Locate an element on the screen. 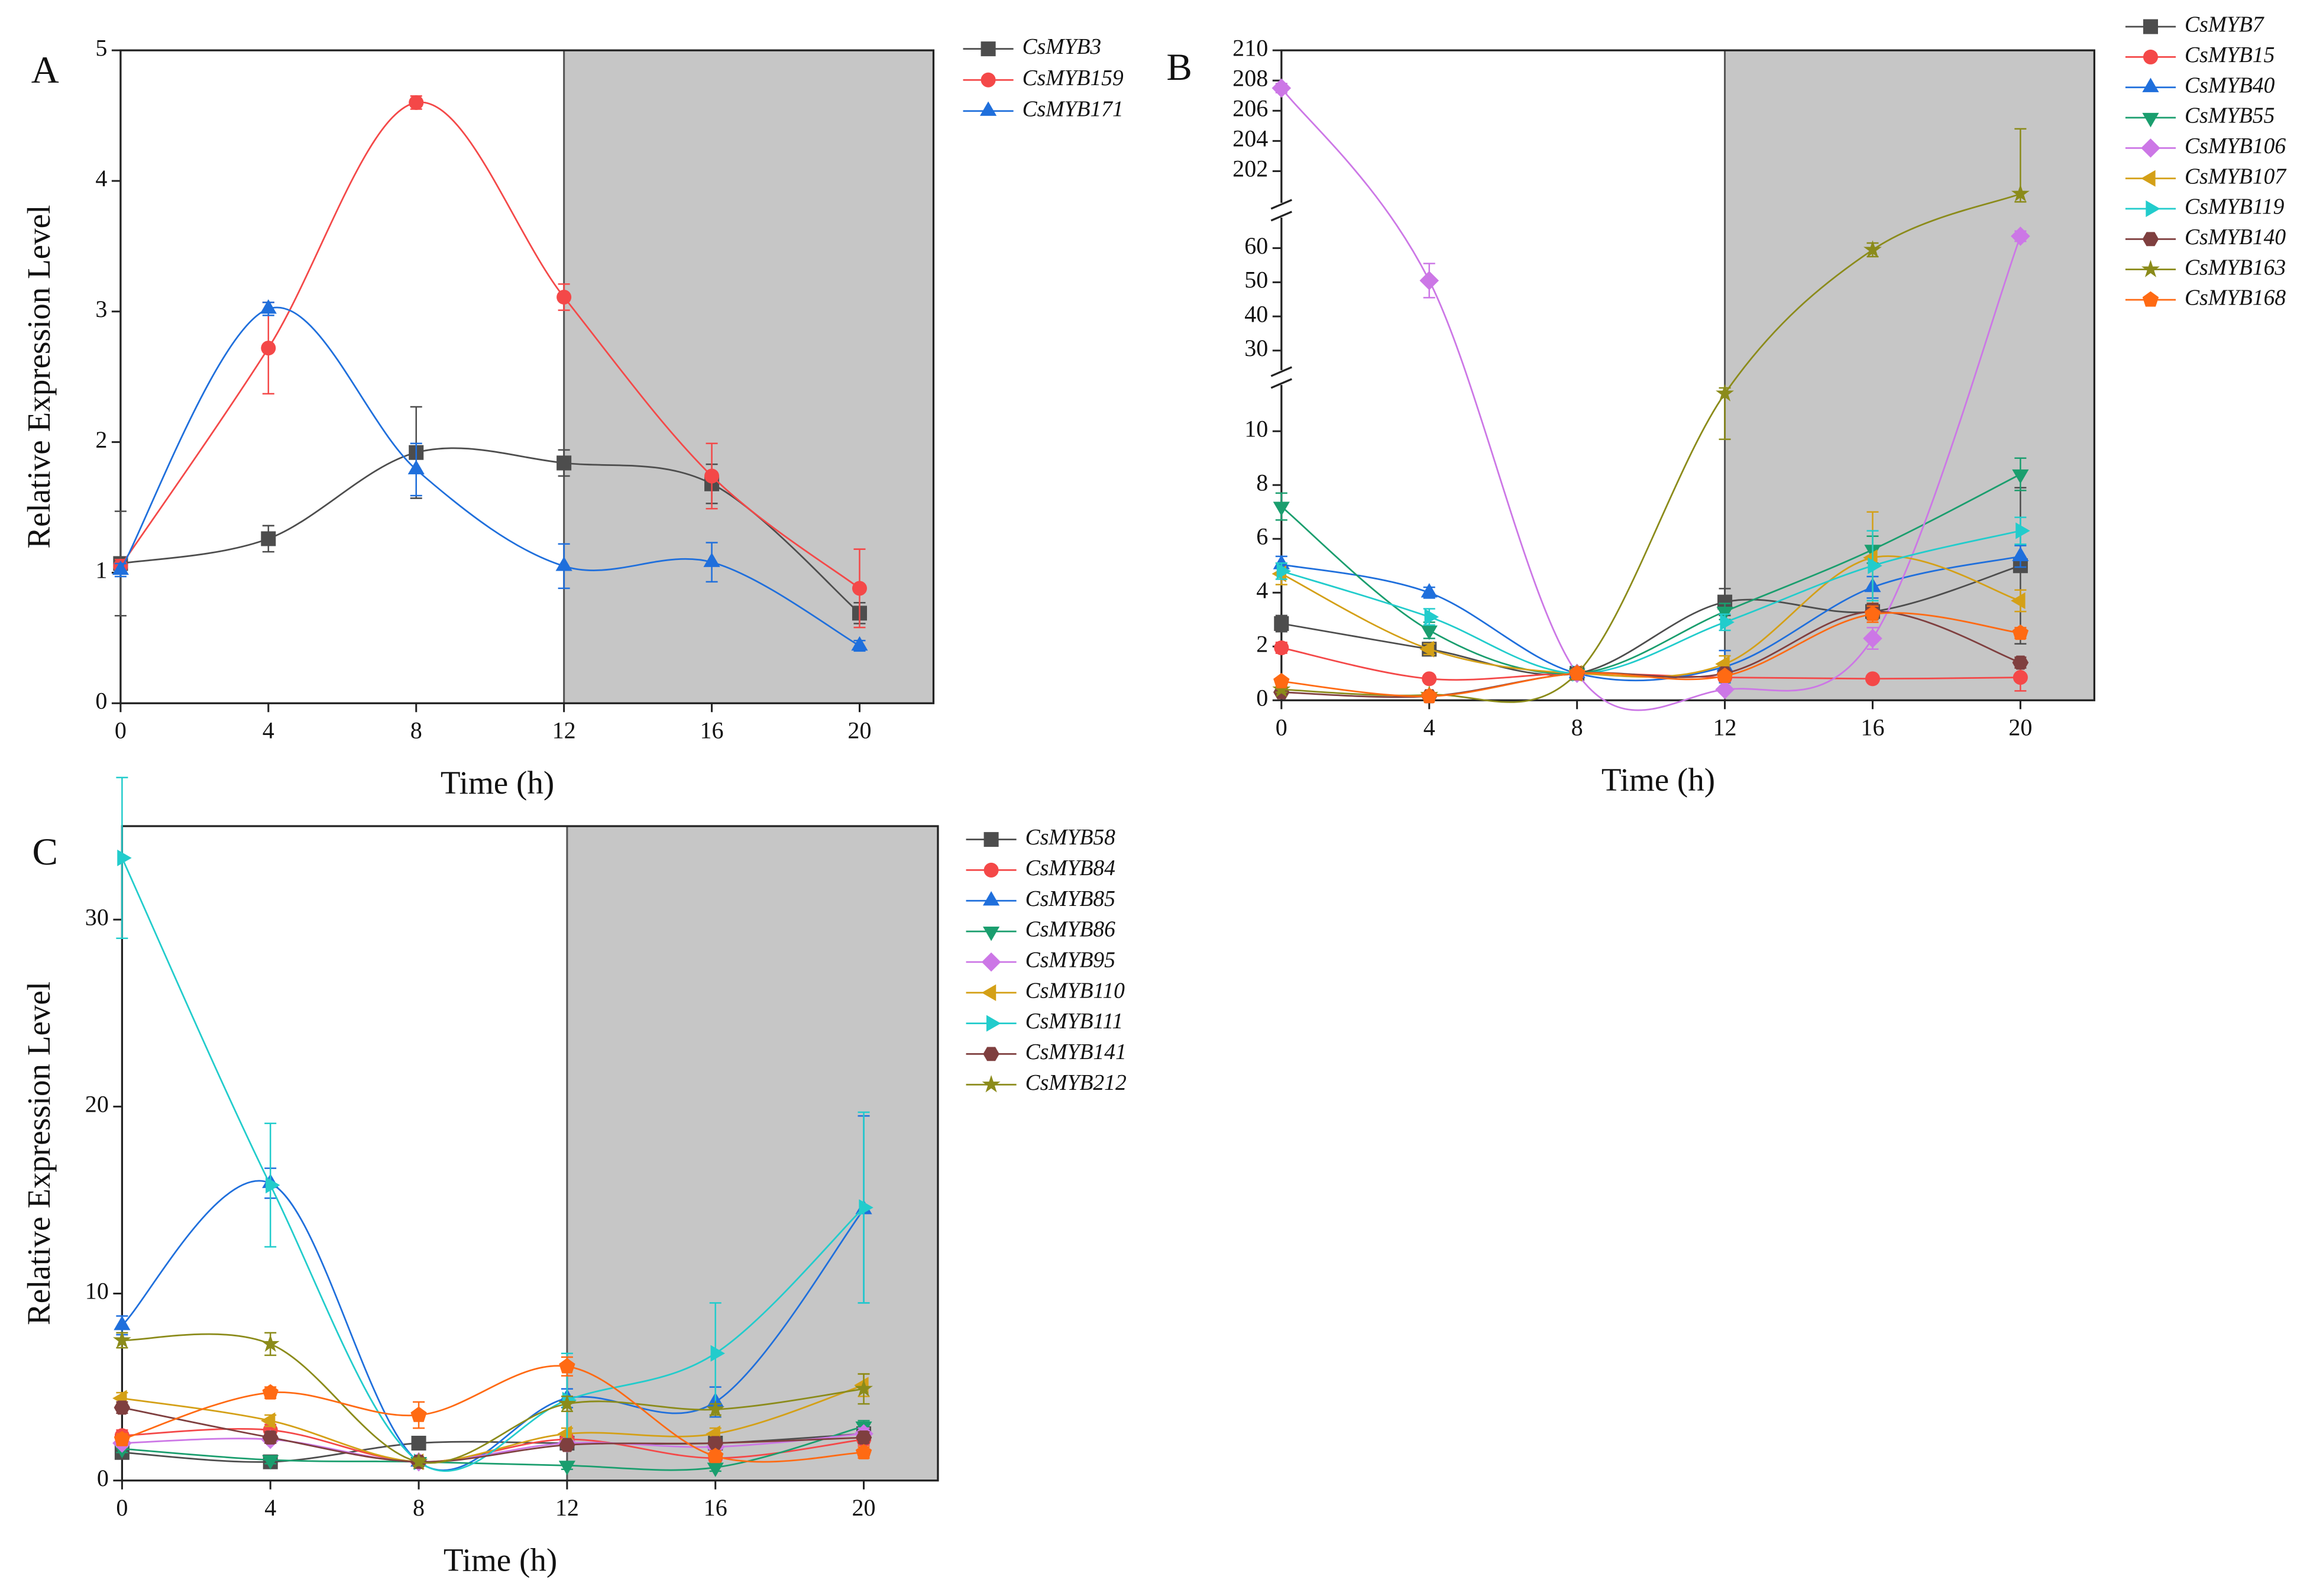 Image resolution: width=2323 pixels, height=1596 pixels. plot-frame is located at coordinates (530, 1153).